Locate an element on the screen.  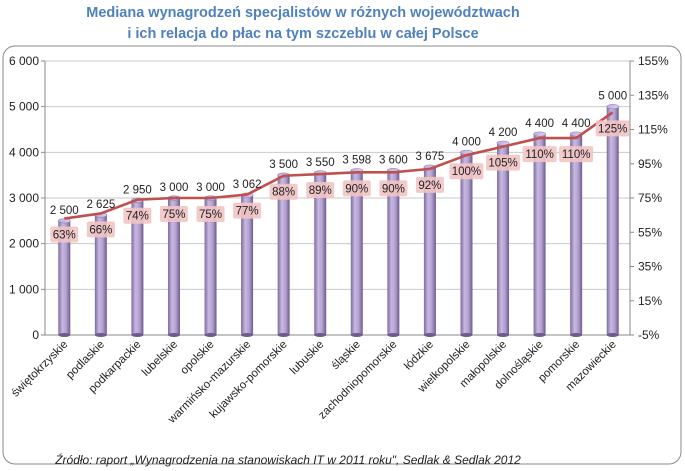
percent-label: 92% is located at coordinates (429, 186).